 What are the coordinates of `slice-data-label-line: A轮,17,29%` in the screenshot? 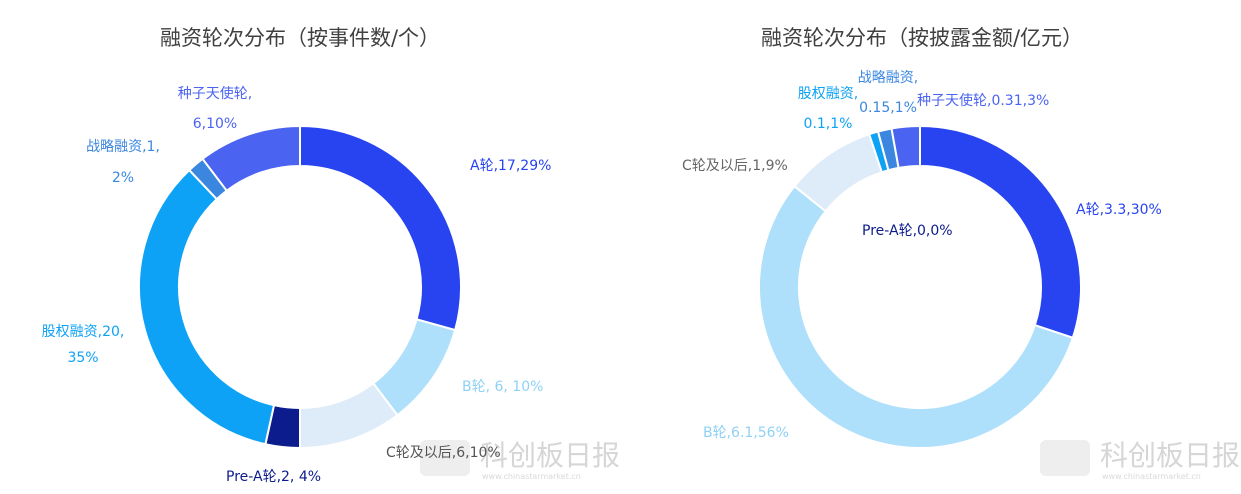 It's located at (510, 166).